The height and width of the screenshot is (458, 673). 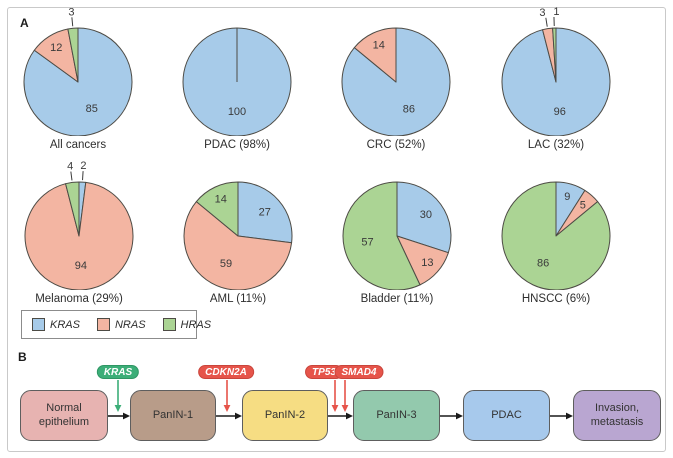 What do you see at coordinates (617, 415) in the screenshot?
I see `flow-box-invasion-metastasis: Invasion, metastasis` at bounding box center [617, 415].